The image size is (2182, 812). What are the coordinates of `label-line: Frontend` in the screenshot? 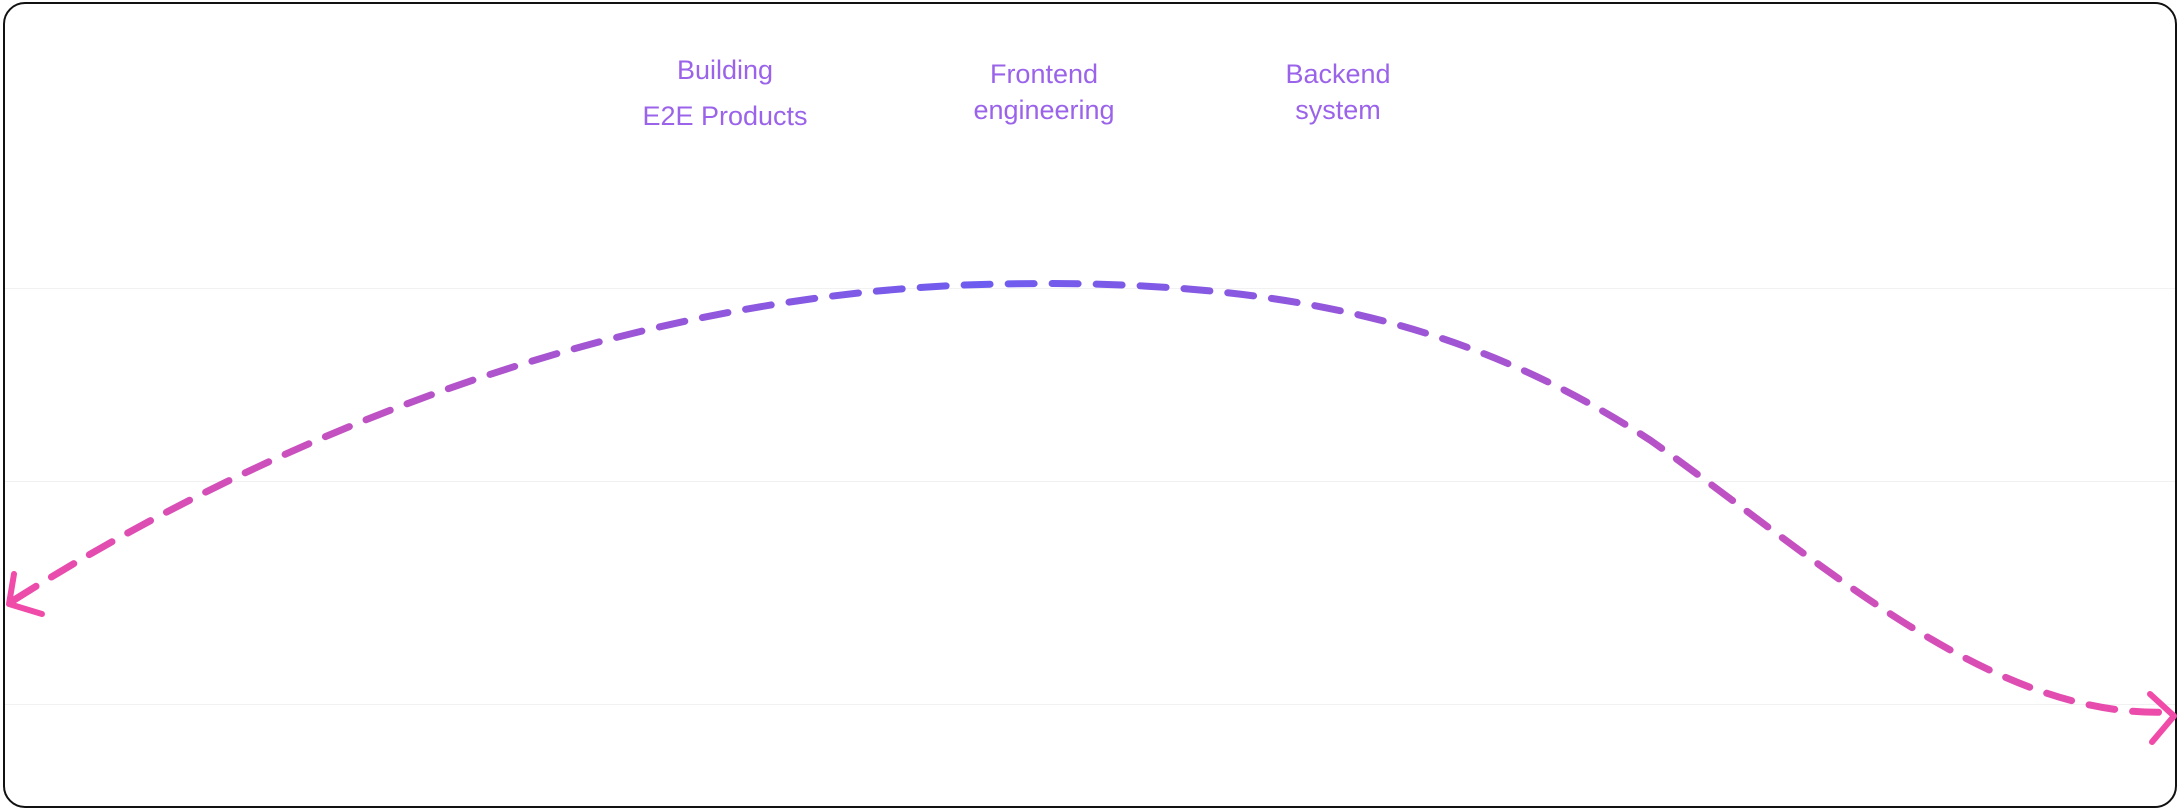 It's located at (1044, 74).